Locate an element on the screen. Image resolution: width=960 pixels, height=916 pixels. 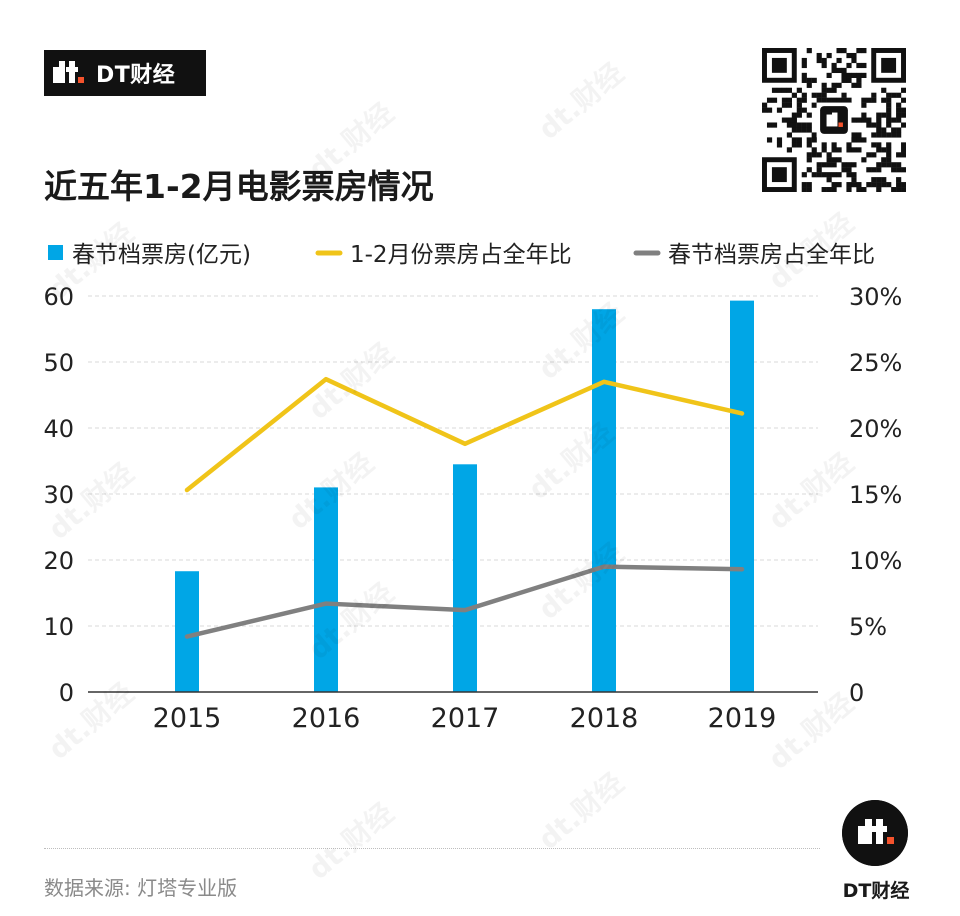
y-left-tick-label: 40 is located at coordinates (58, 429).